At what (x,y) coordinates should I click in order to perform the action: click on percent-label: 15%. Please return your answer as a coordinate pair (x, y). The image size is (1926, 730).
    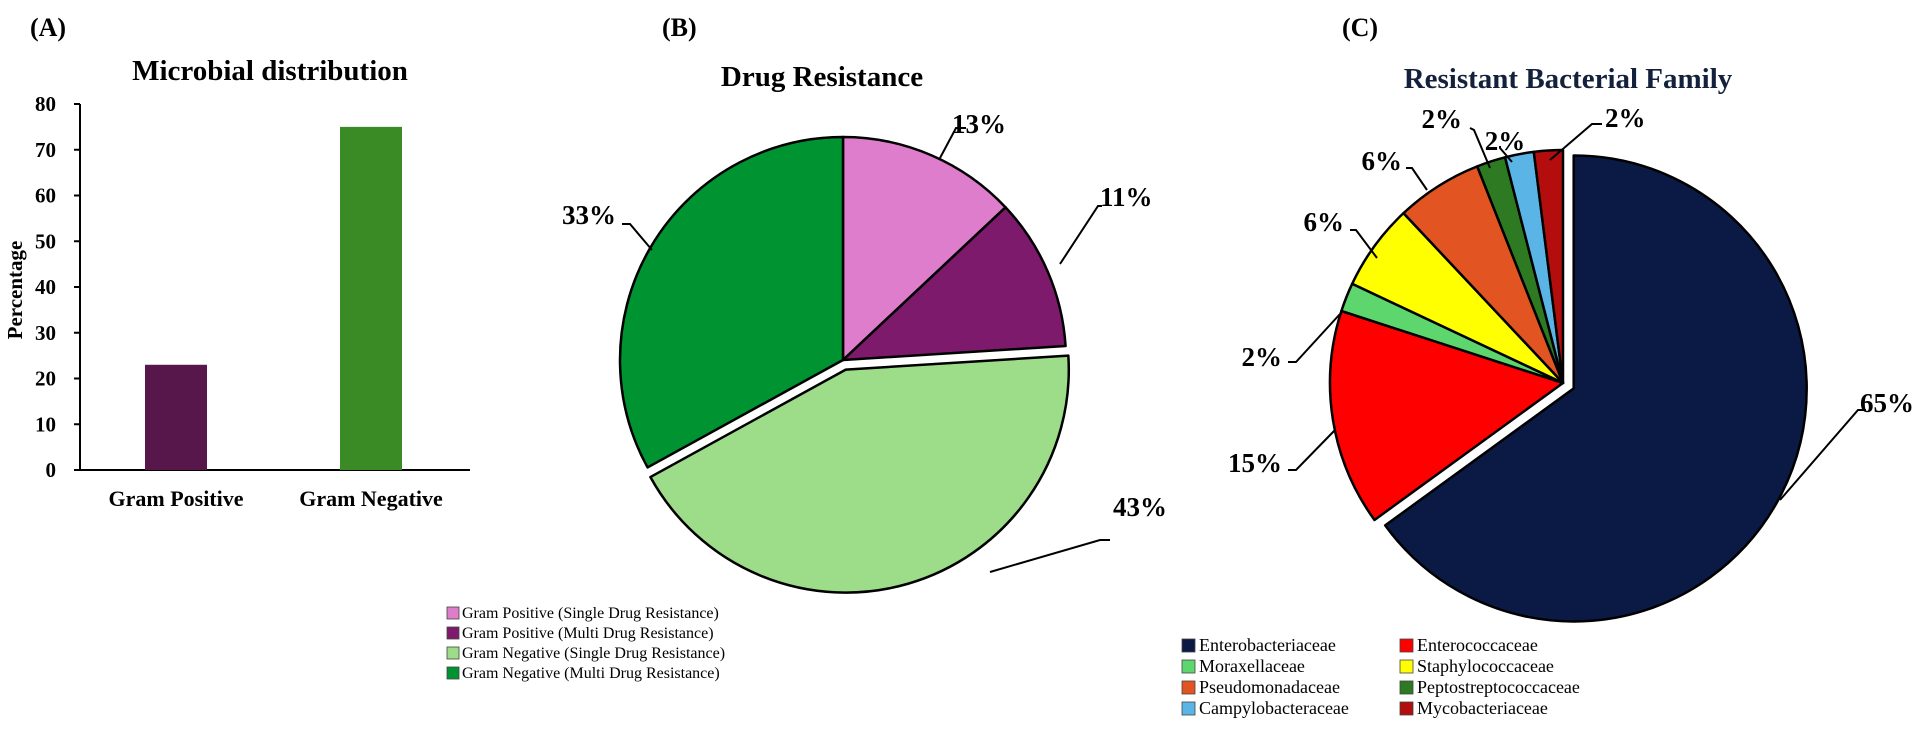
    Looking at the image, I should click on (1255, 463).